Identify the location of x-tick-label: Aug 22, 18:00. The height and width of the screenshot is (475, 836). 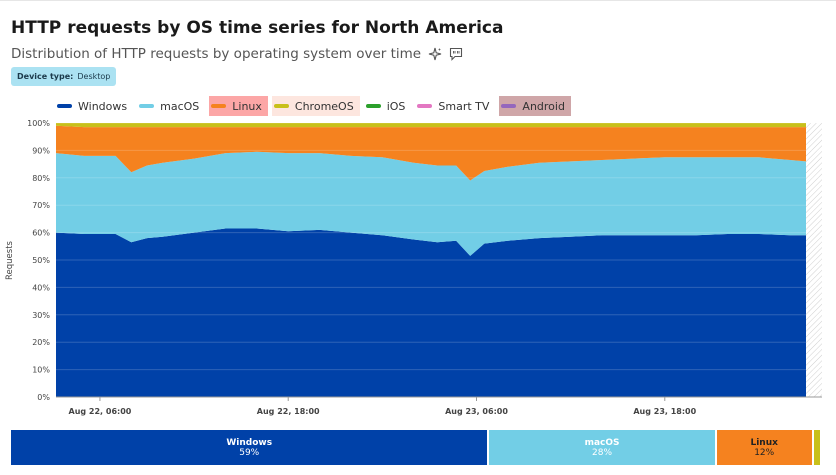
(288, 411).